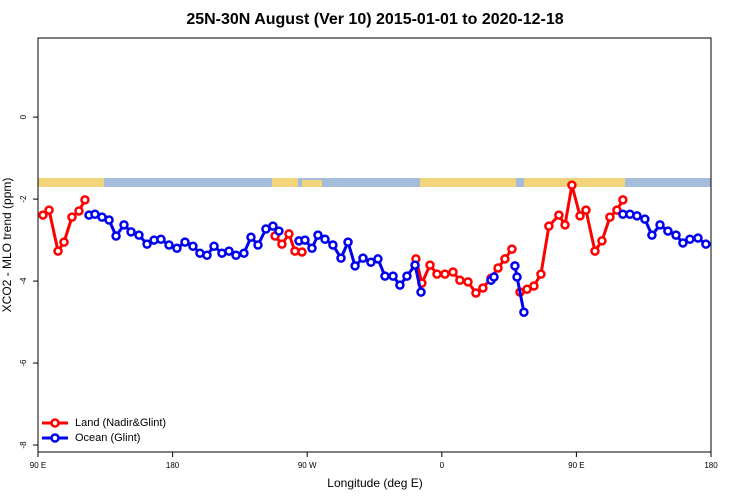 This screenshot has height=500, width=750. Describe the element at coordinates (7, 245) in the screenshot. I see `y-axis-label: XCO2 - MLO trend (ppm)` at that location.